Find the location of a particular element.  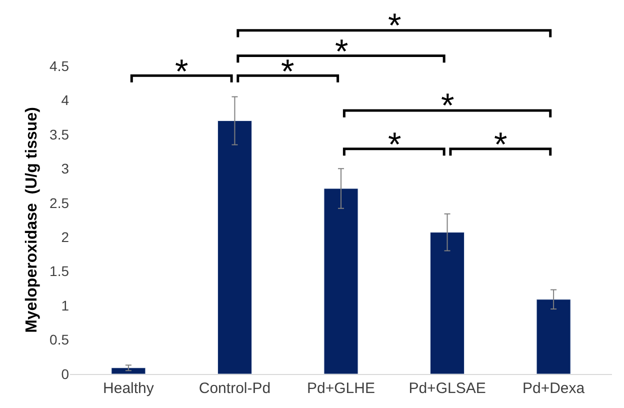

x-tick-label: Pd+GLHE is located at coordinates (341, 388).